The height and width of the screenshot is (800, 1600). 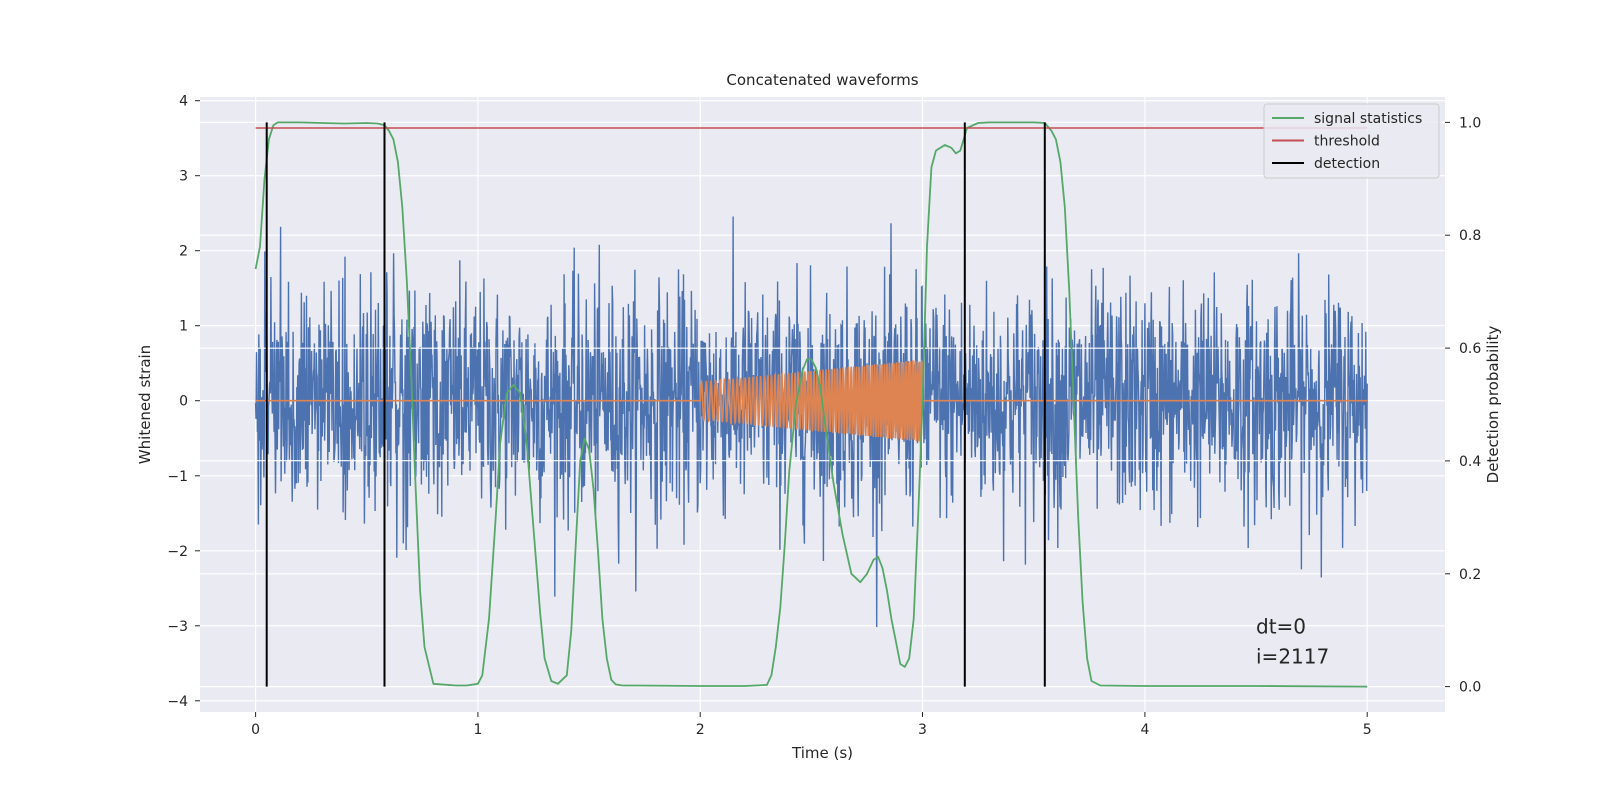 I want to click on legend-label-threshold: threshold, so click(x=1347, y=142).